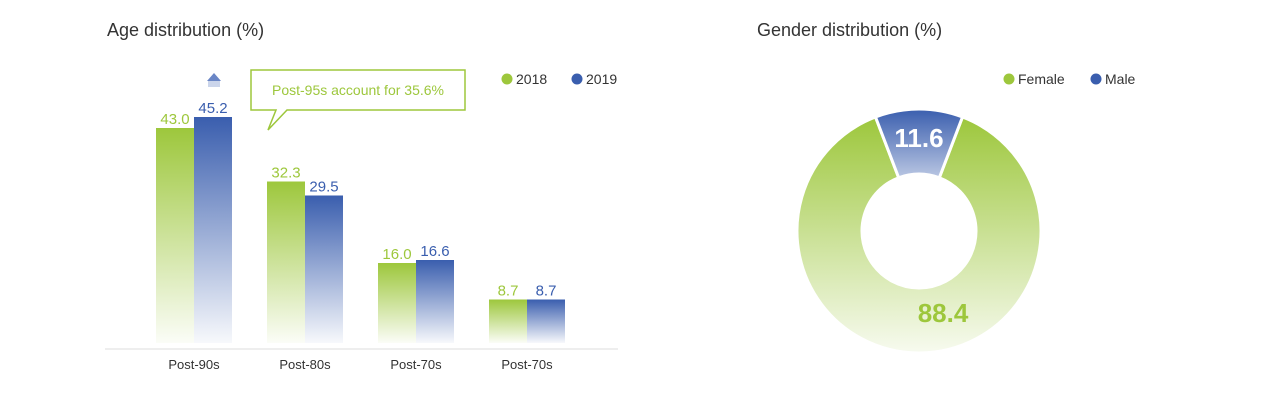 The height and width of the screenshot is (405, 1280). I want to click on callout-text: Post-95s account for 35.6%, so click(358, 90).